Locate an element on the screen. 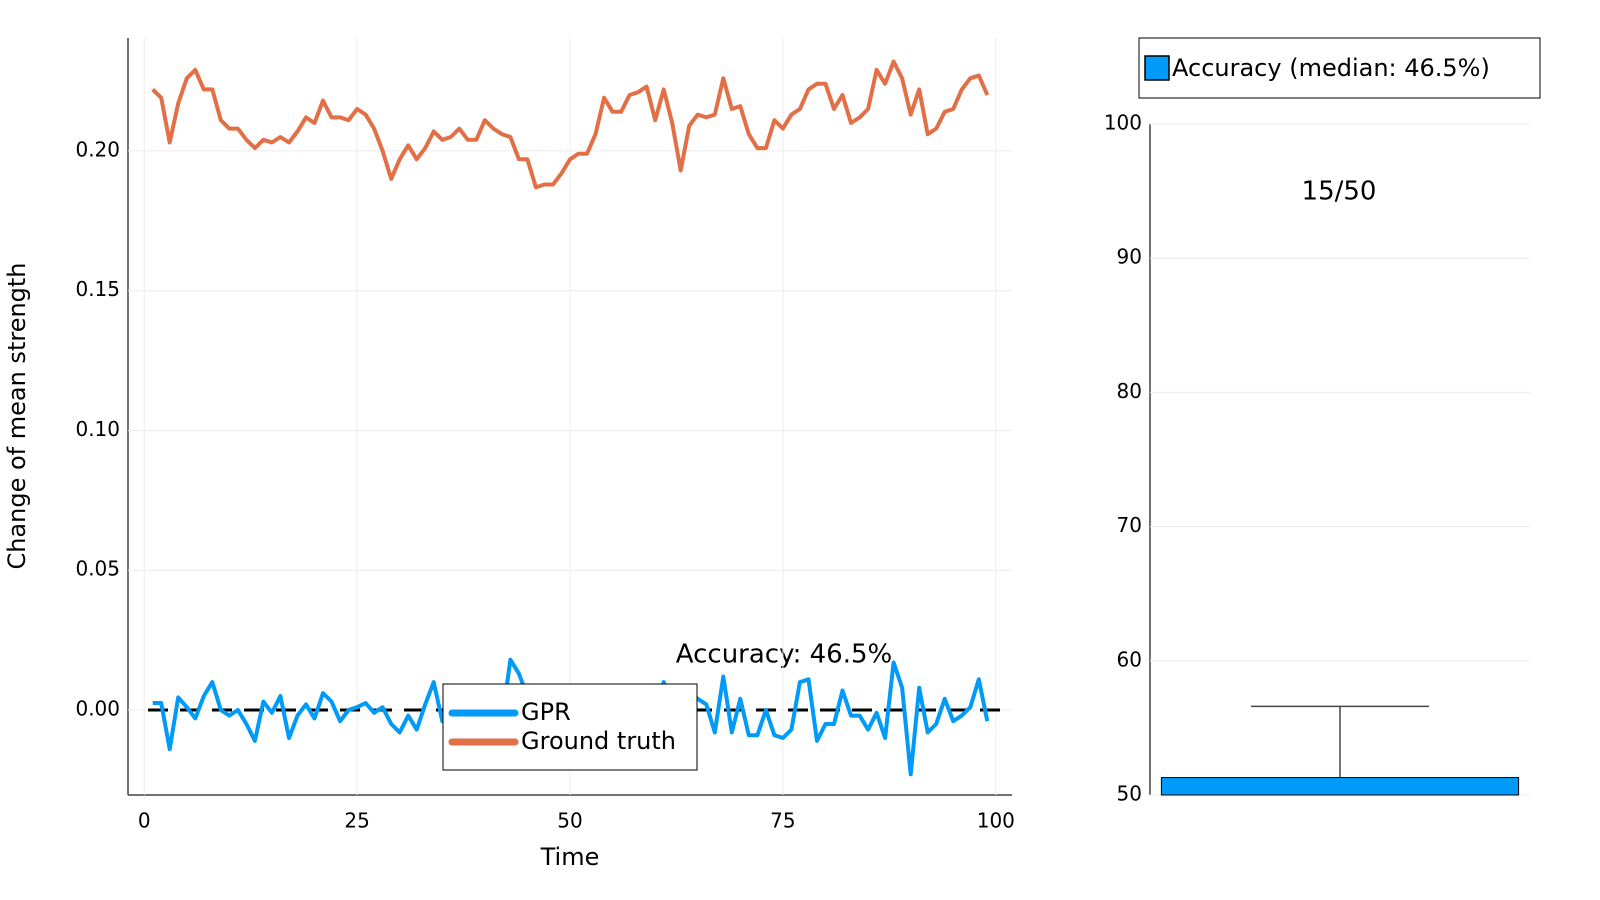 The image size is (1600, 900). data-line is located at coordinates (570, 124).